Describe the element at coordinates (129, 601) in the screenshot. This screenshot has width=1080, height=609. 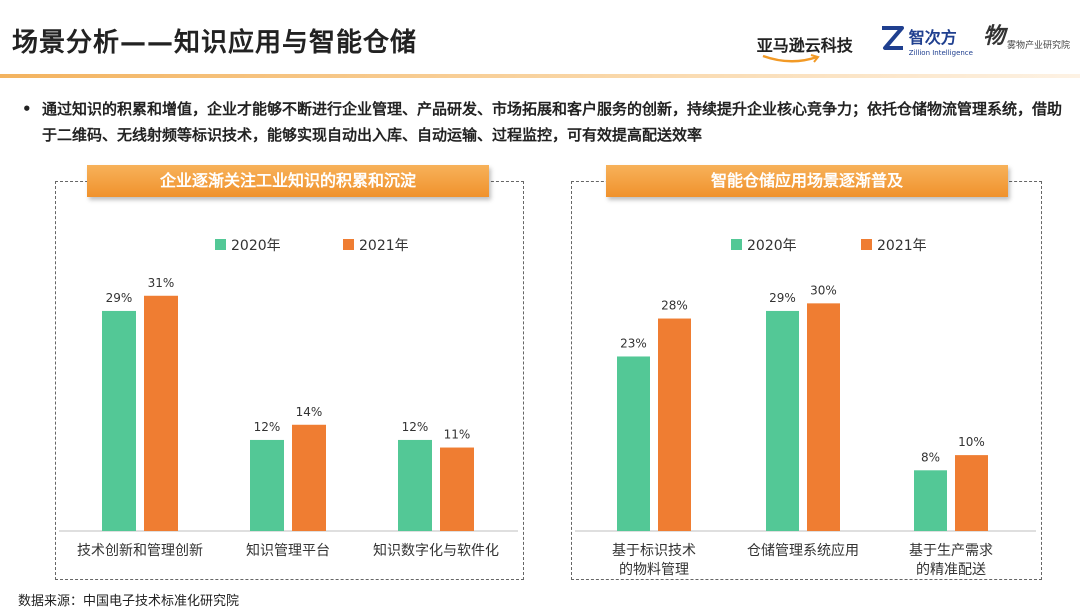
I see `data-source-note: 数据来源：中国电子技术标准化研究院` at that location.